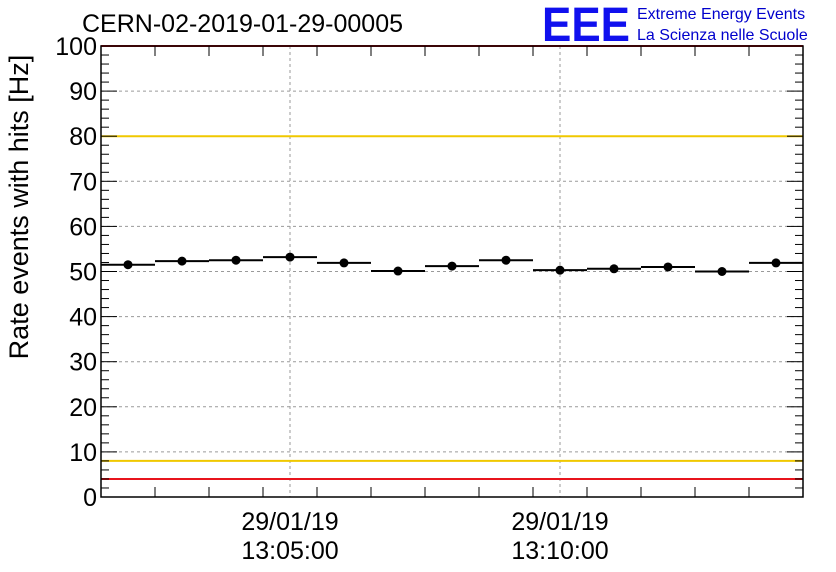  Describe the element at coordinates (289, 551) in the screenshot. I see `x-tick-label-time: 13:05:00` at that location.